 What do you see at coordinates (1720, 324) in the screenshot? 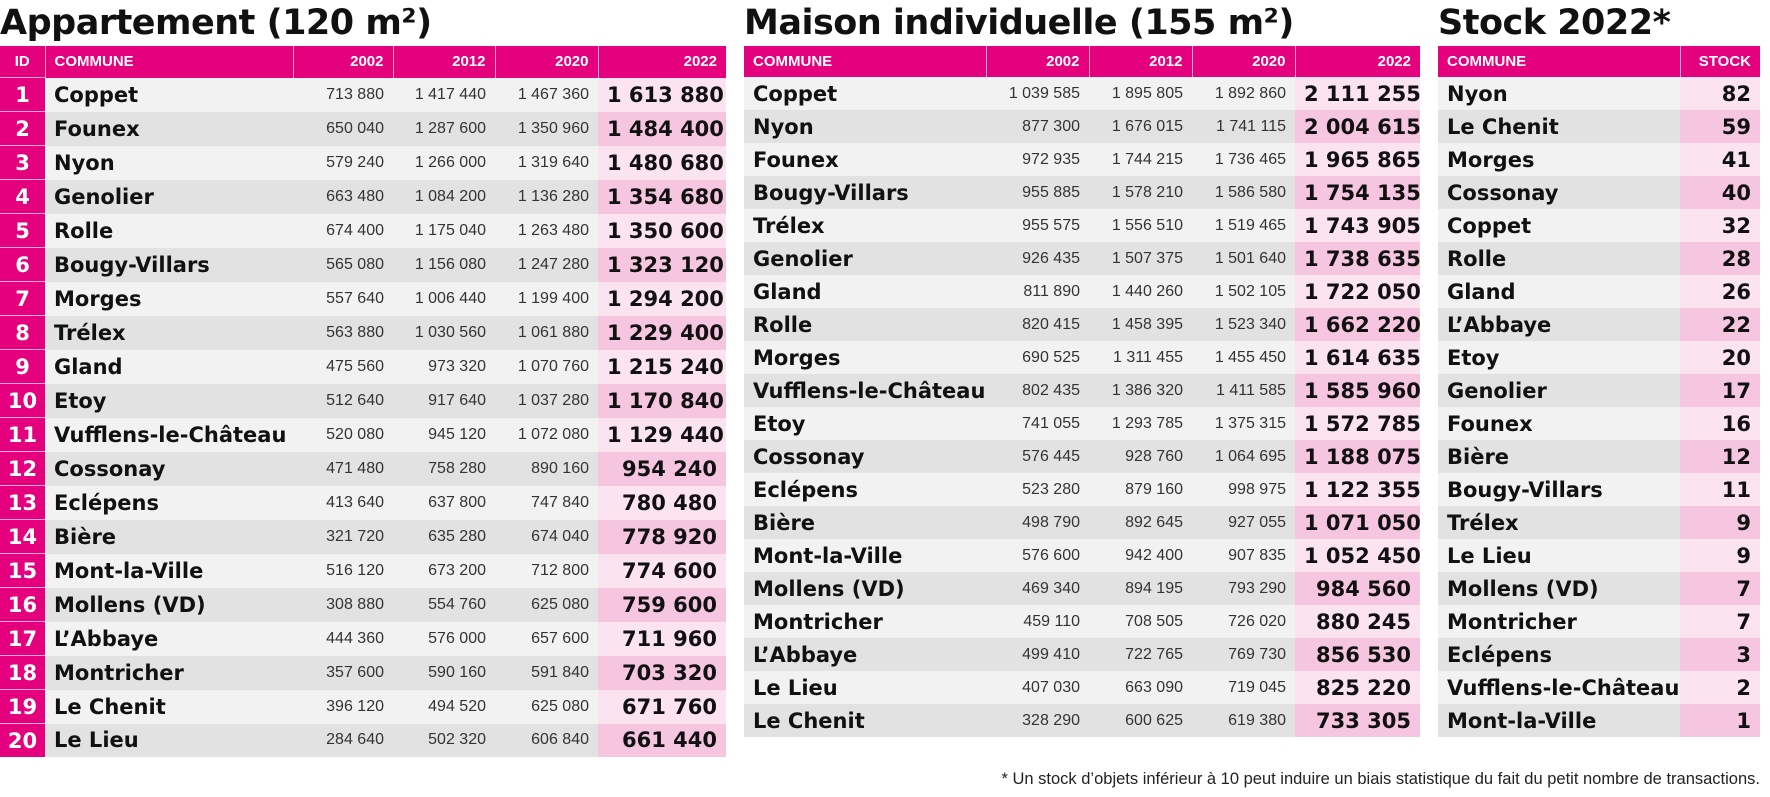
I see `stock-cell: 22` at bounding box center [1720, 324].